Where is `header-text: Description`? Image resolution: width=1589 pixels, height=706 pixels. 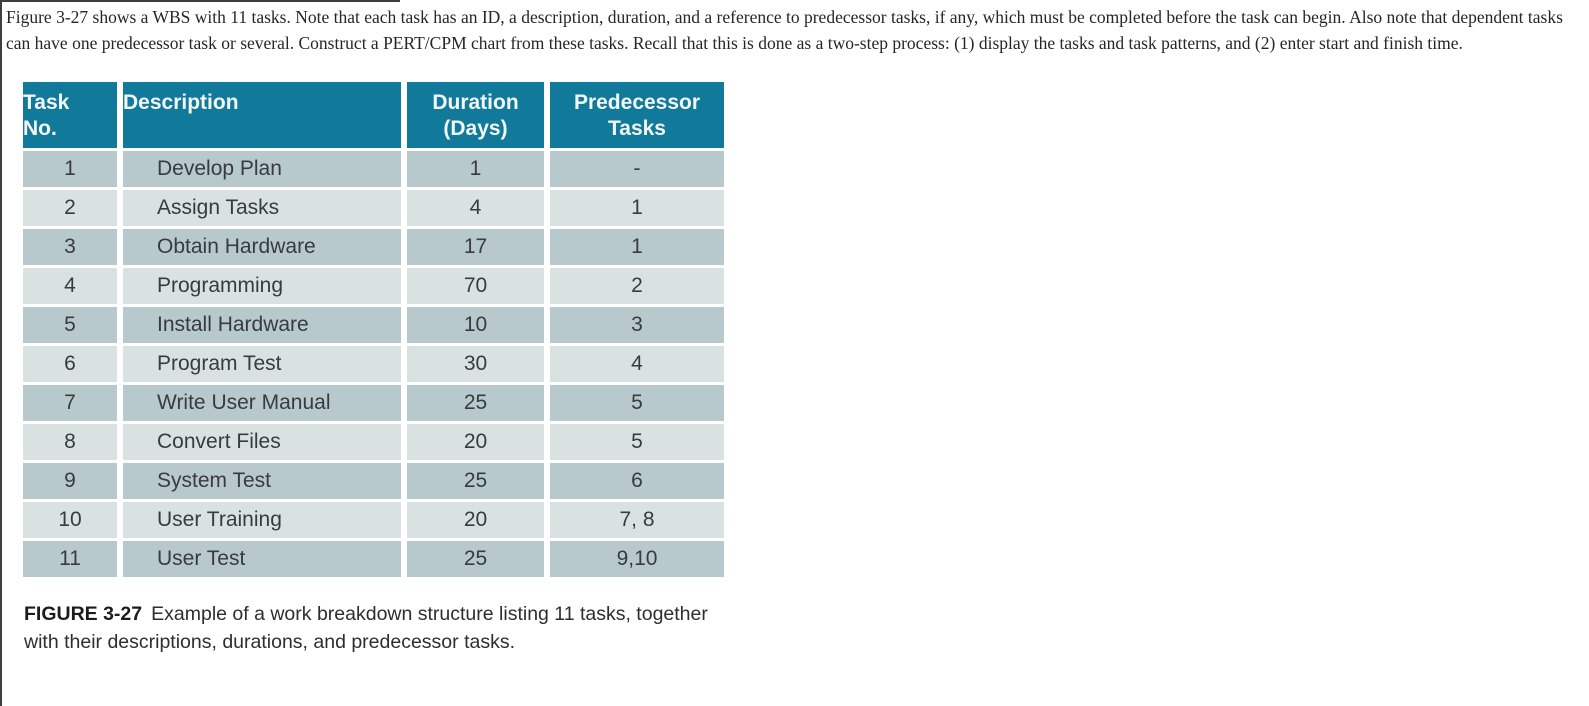 header-text: Description is located at coordinates (181, 102).